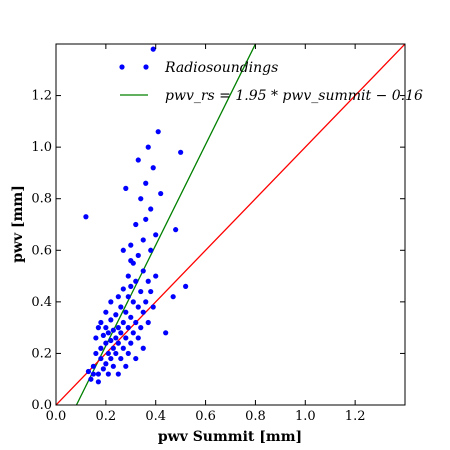 The width and height of the screenshot is (450, 450). What do you see at coordinates (41, 250) in the screenshot?
I see `y-tick-label: 0.6` at bounding box center [41, 250].